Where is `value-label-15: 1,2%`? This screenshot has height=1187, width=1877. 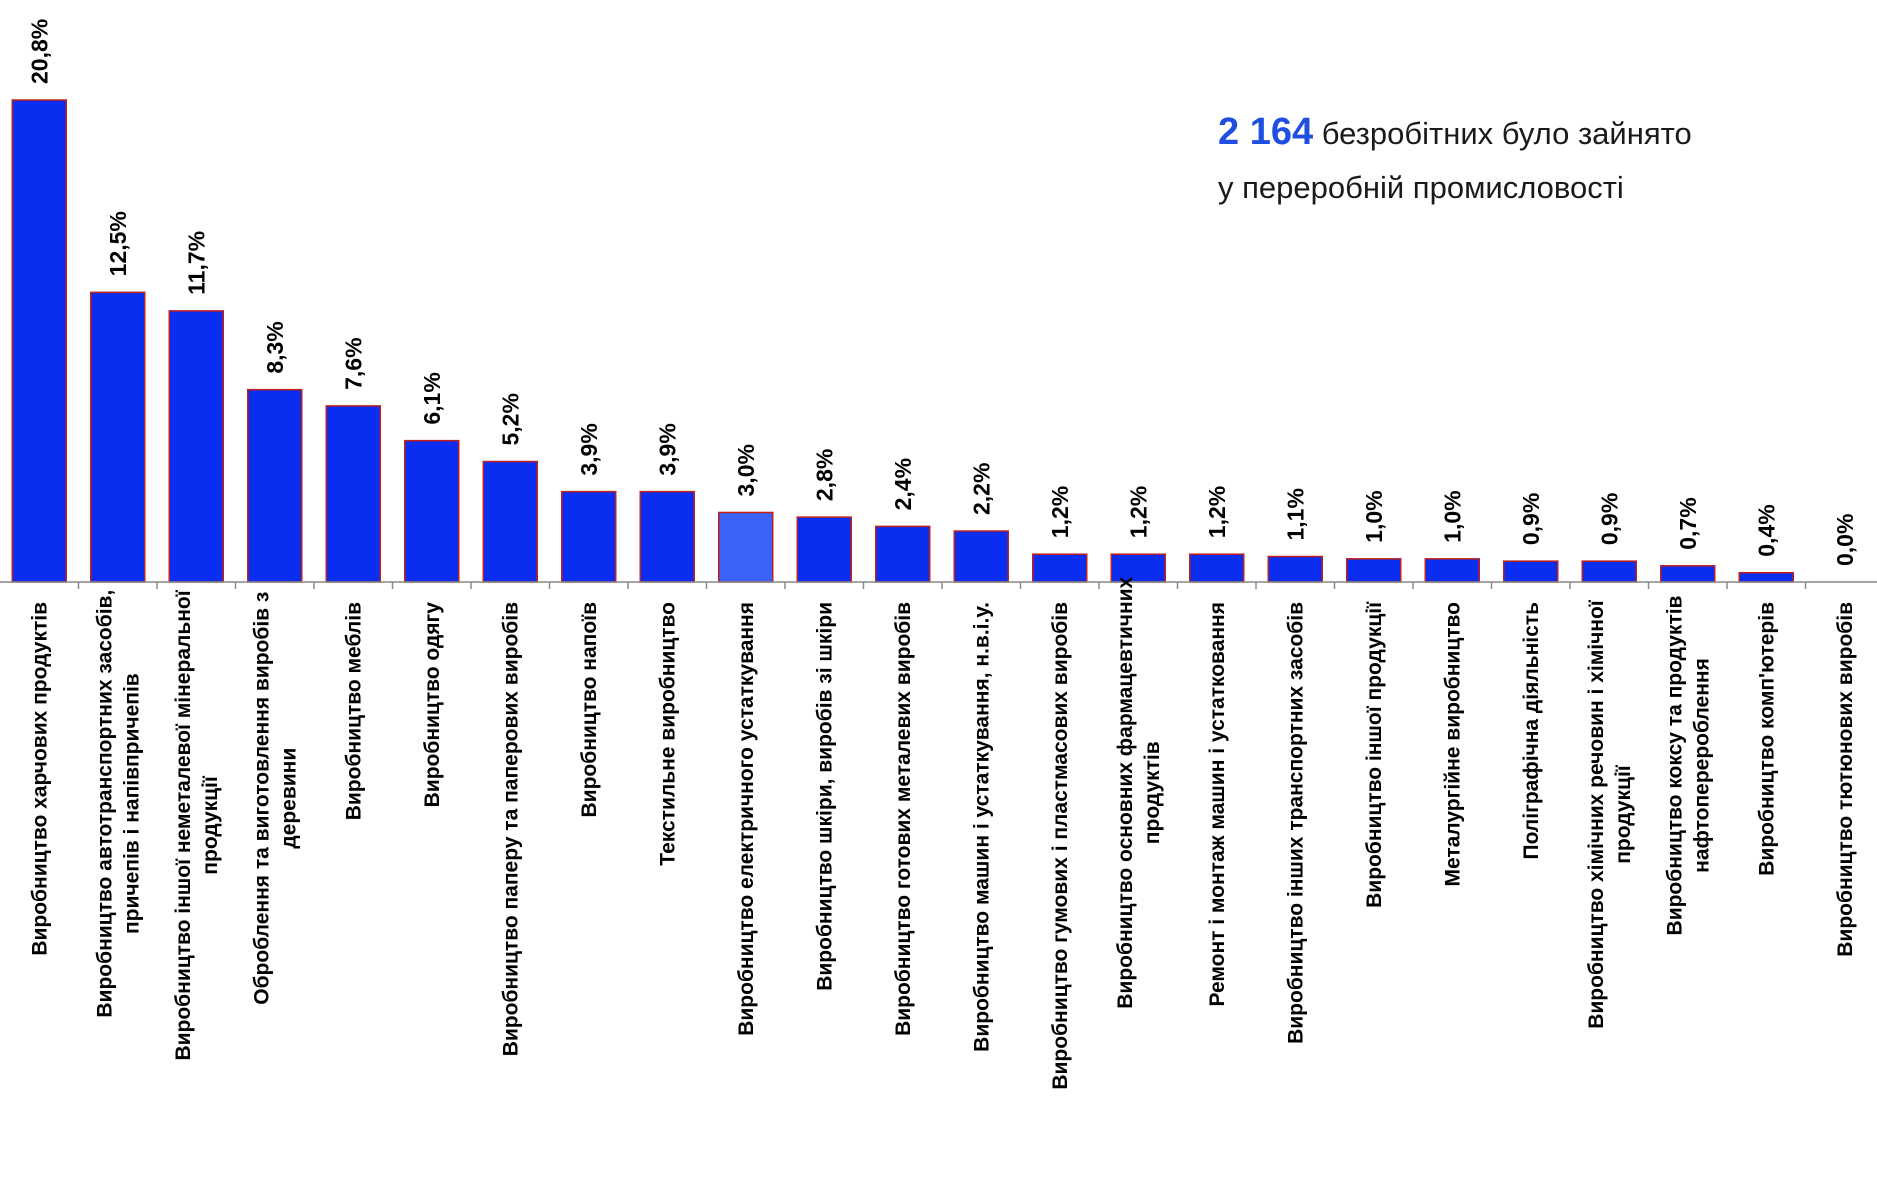
value-label-15: 1,2% is located at coordinates (1138, 512).